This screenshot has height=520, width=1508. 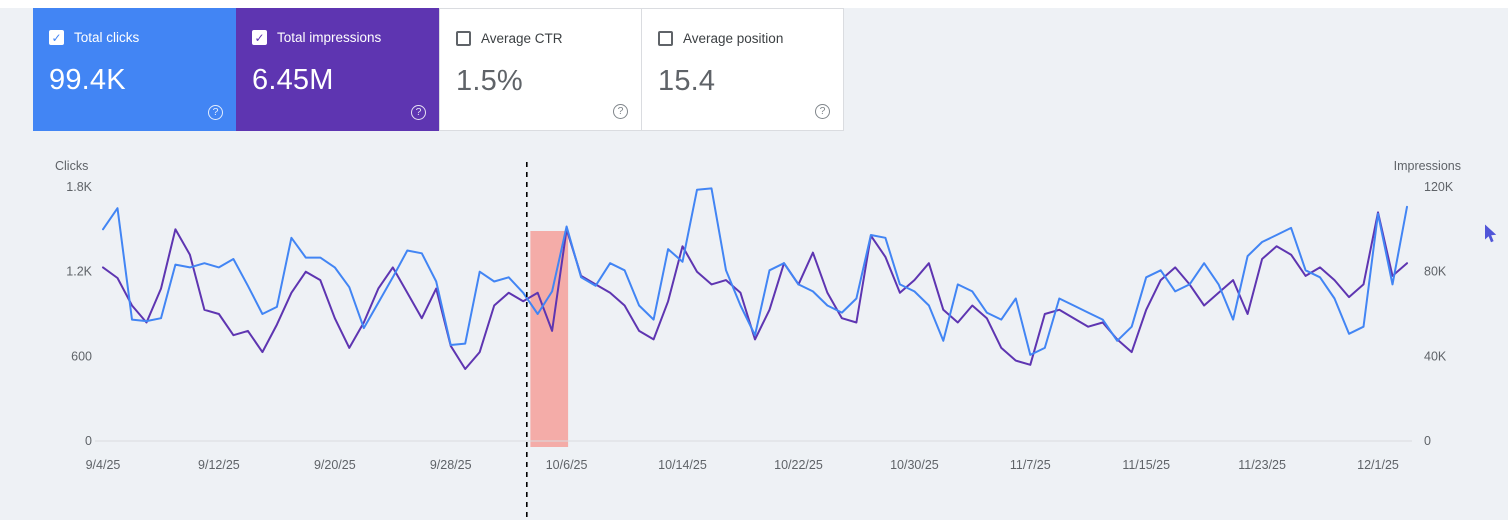 What do you see at coordinates (72, 166) in the screenshot?
I see `left-axis-title: Clicks` at bounding box center [72, 166].